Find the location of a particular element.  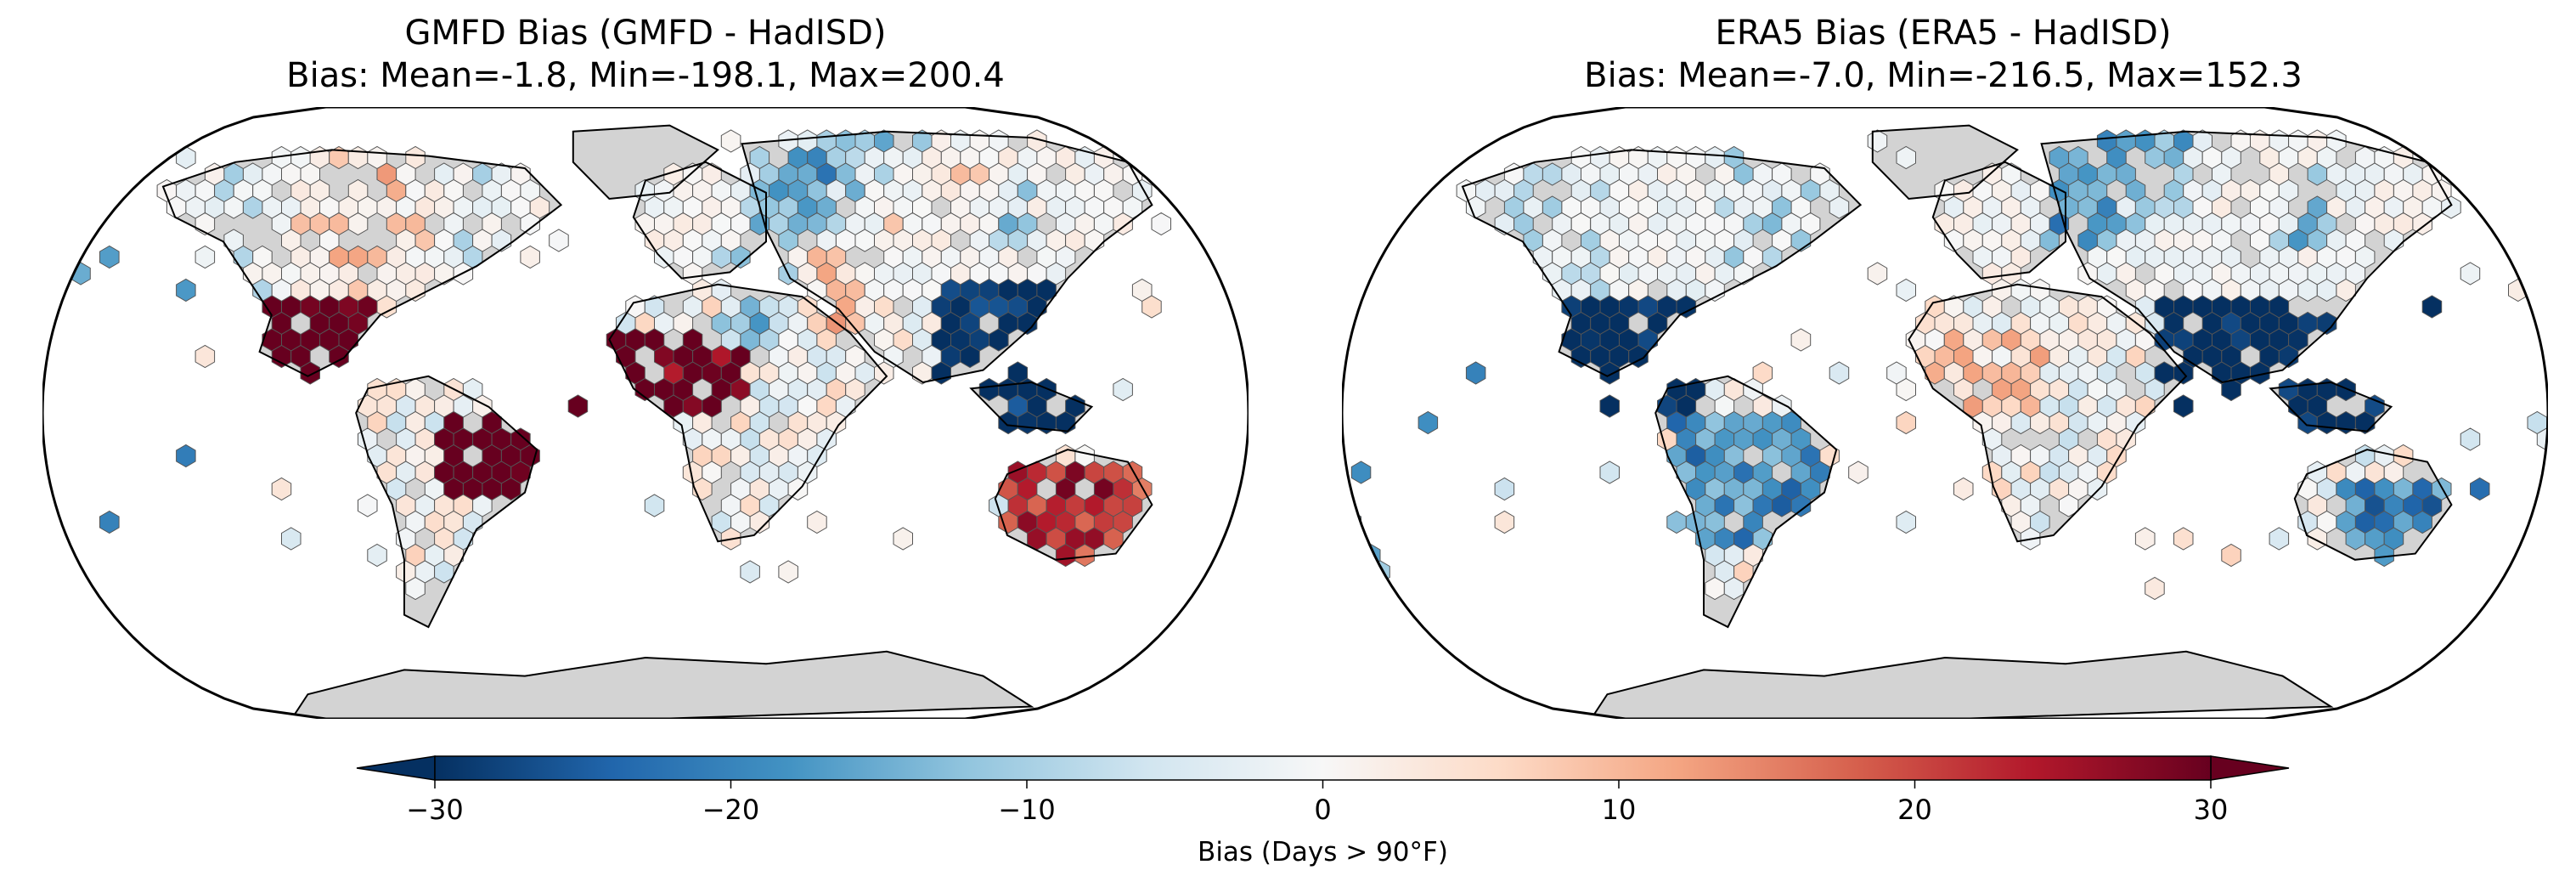

colorbar-extend-high is located at coordinates (2250, 768).